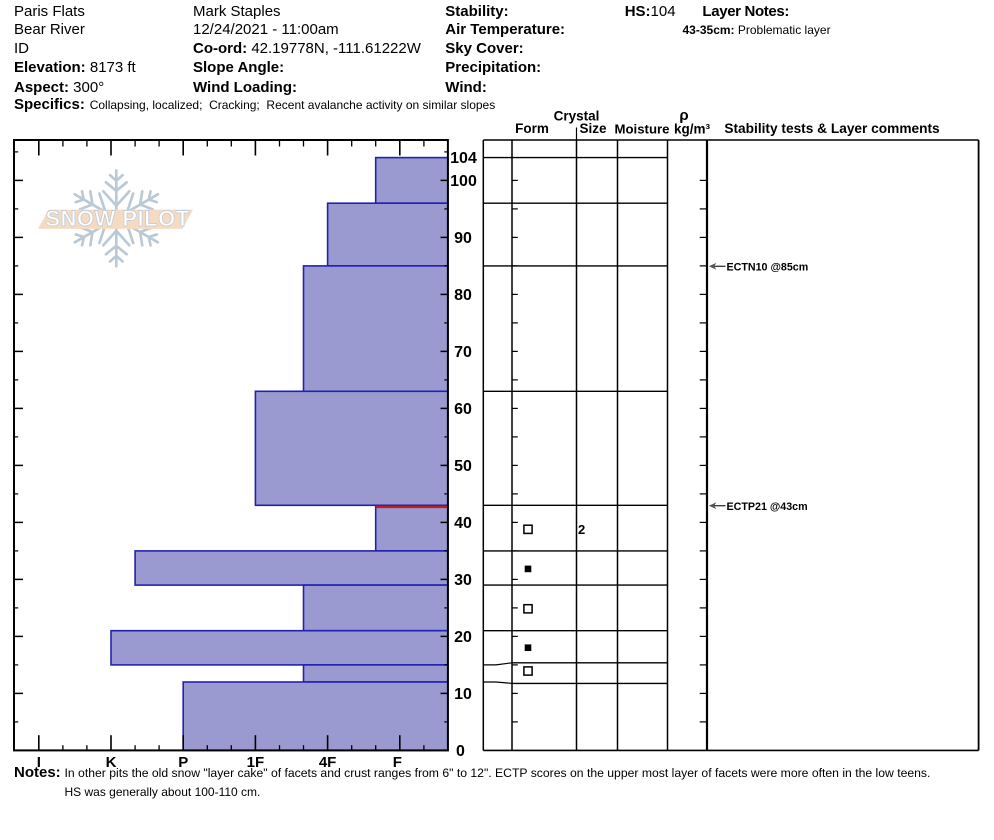 The height and width of the screenshot is (840, 994). Describe the element at coordinates (642, 128) in the screenshot. I see `svg-text: Moisture` at that location.